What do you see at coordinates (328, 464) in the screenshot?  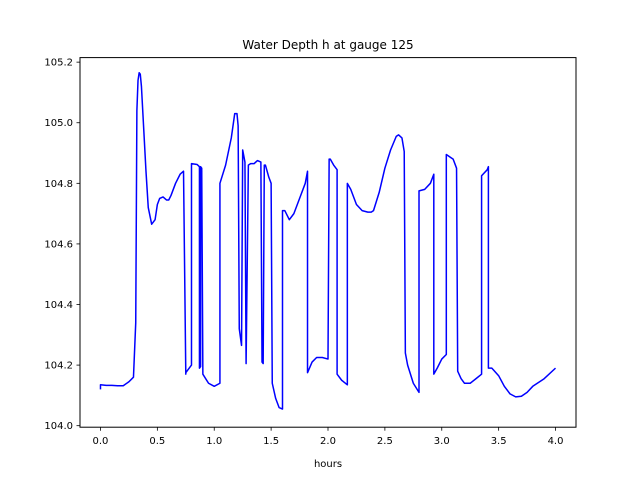 I see `x-axis-label: hours` at bounding box center [328, 464].